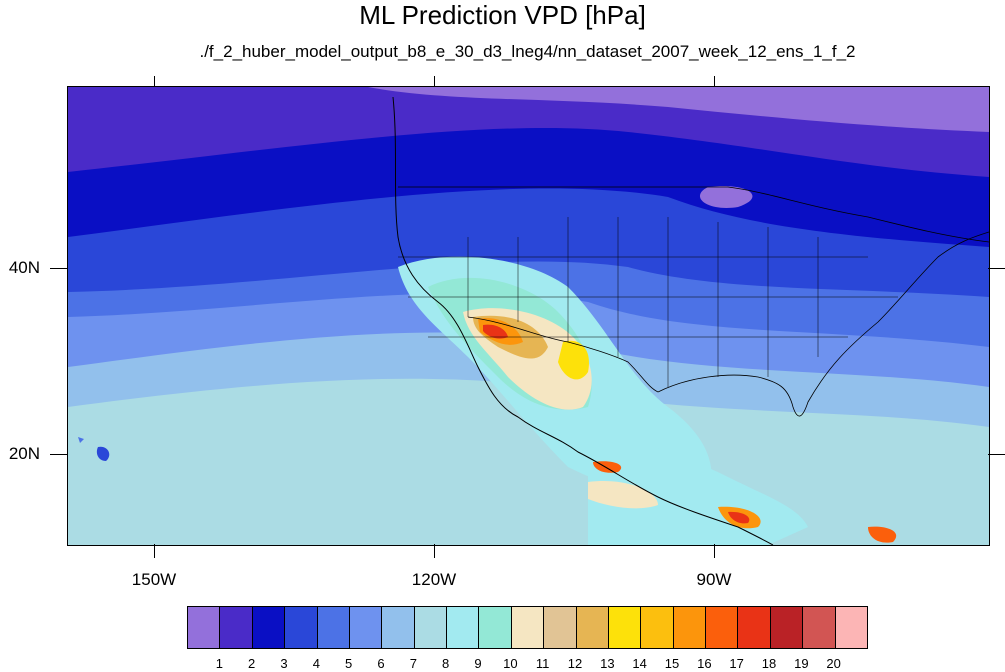  Describe the element at coordinates (801, 663) in the screenshot. I see `colorbar-label: 19` at that location.